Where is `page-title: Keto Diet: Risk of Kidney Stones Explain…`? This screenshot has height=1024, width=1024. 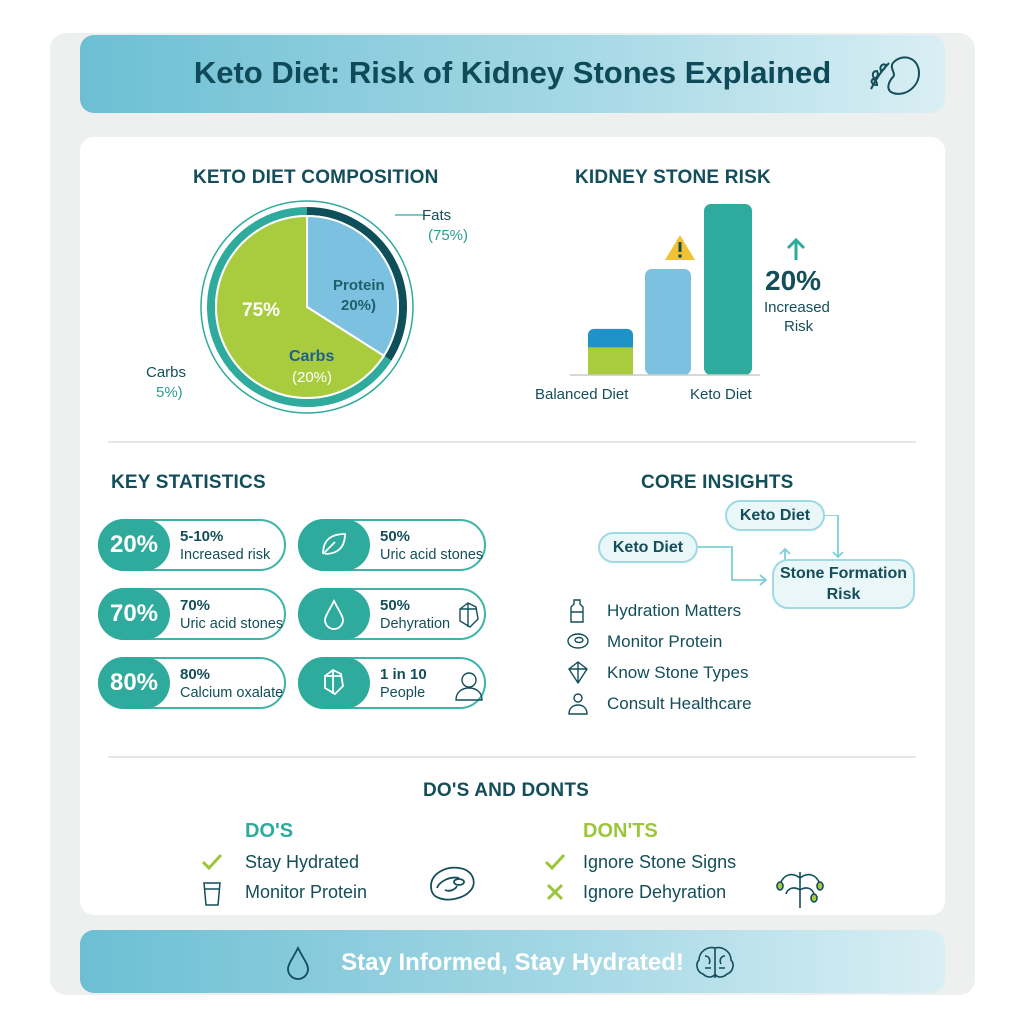
page-title: Keto Diet: Risk of Kidney Stones Explain… is located at coordinates (512, 72).